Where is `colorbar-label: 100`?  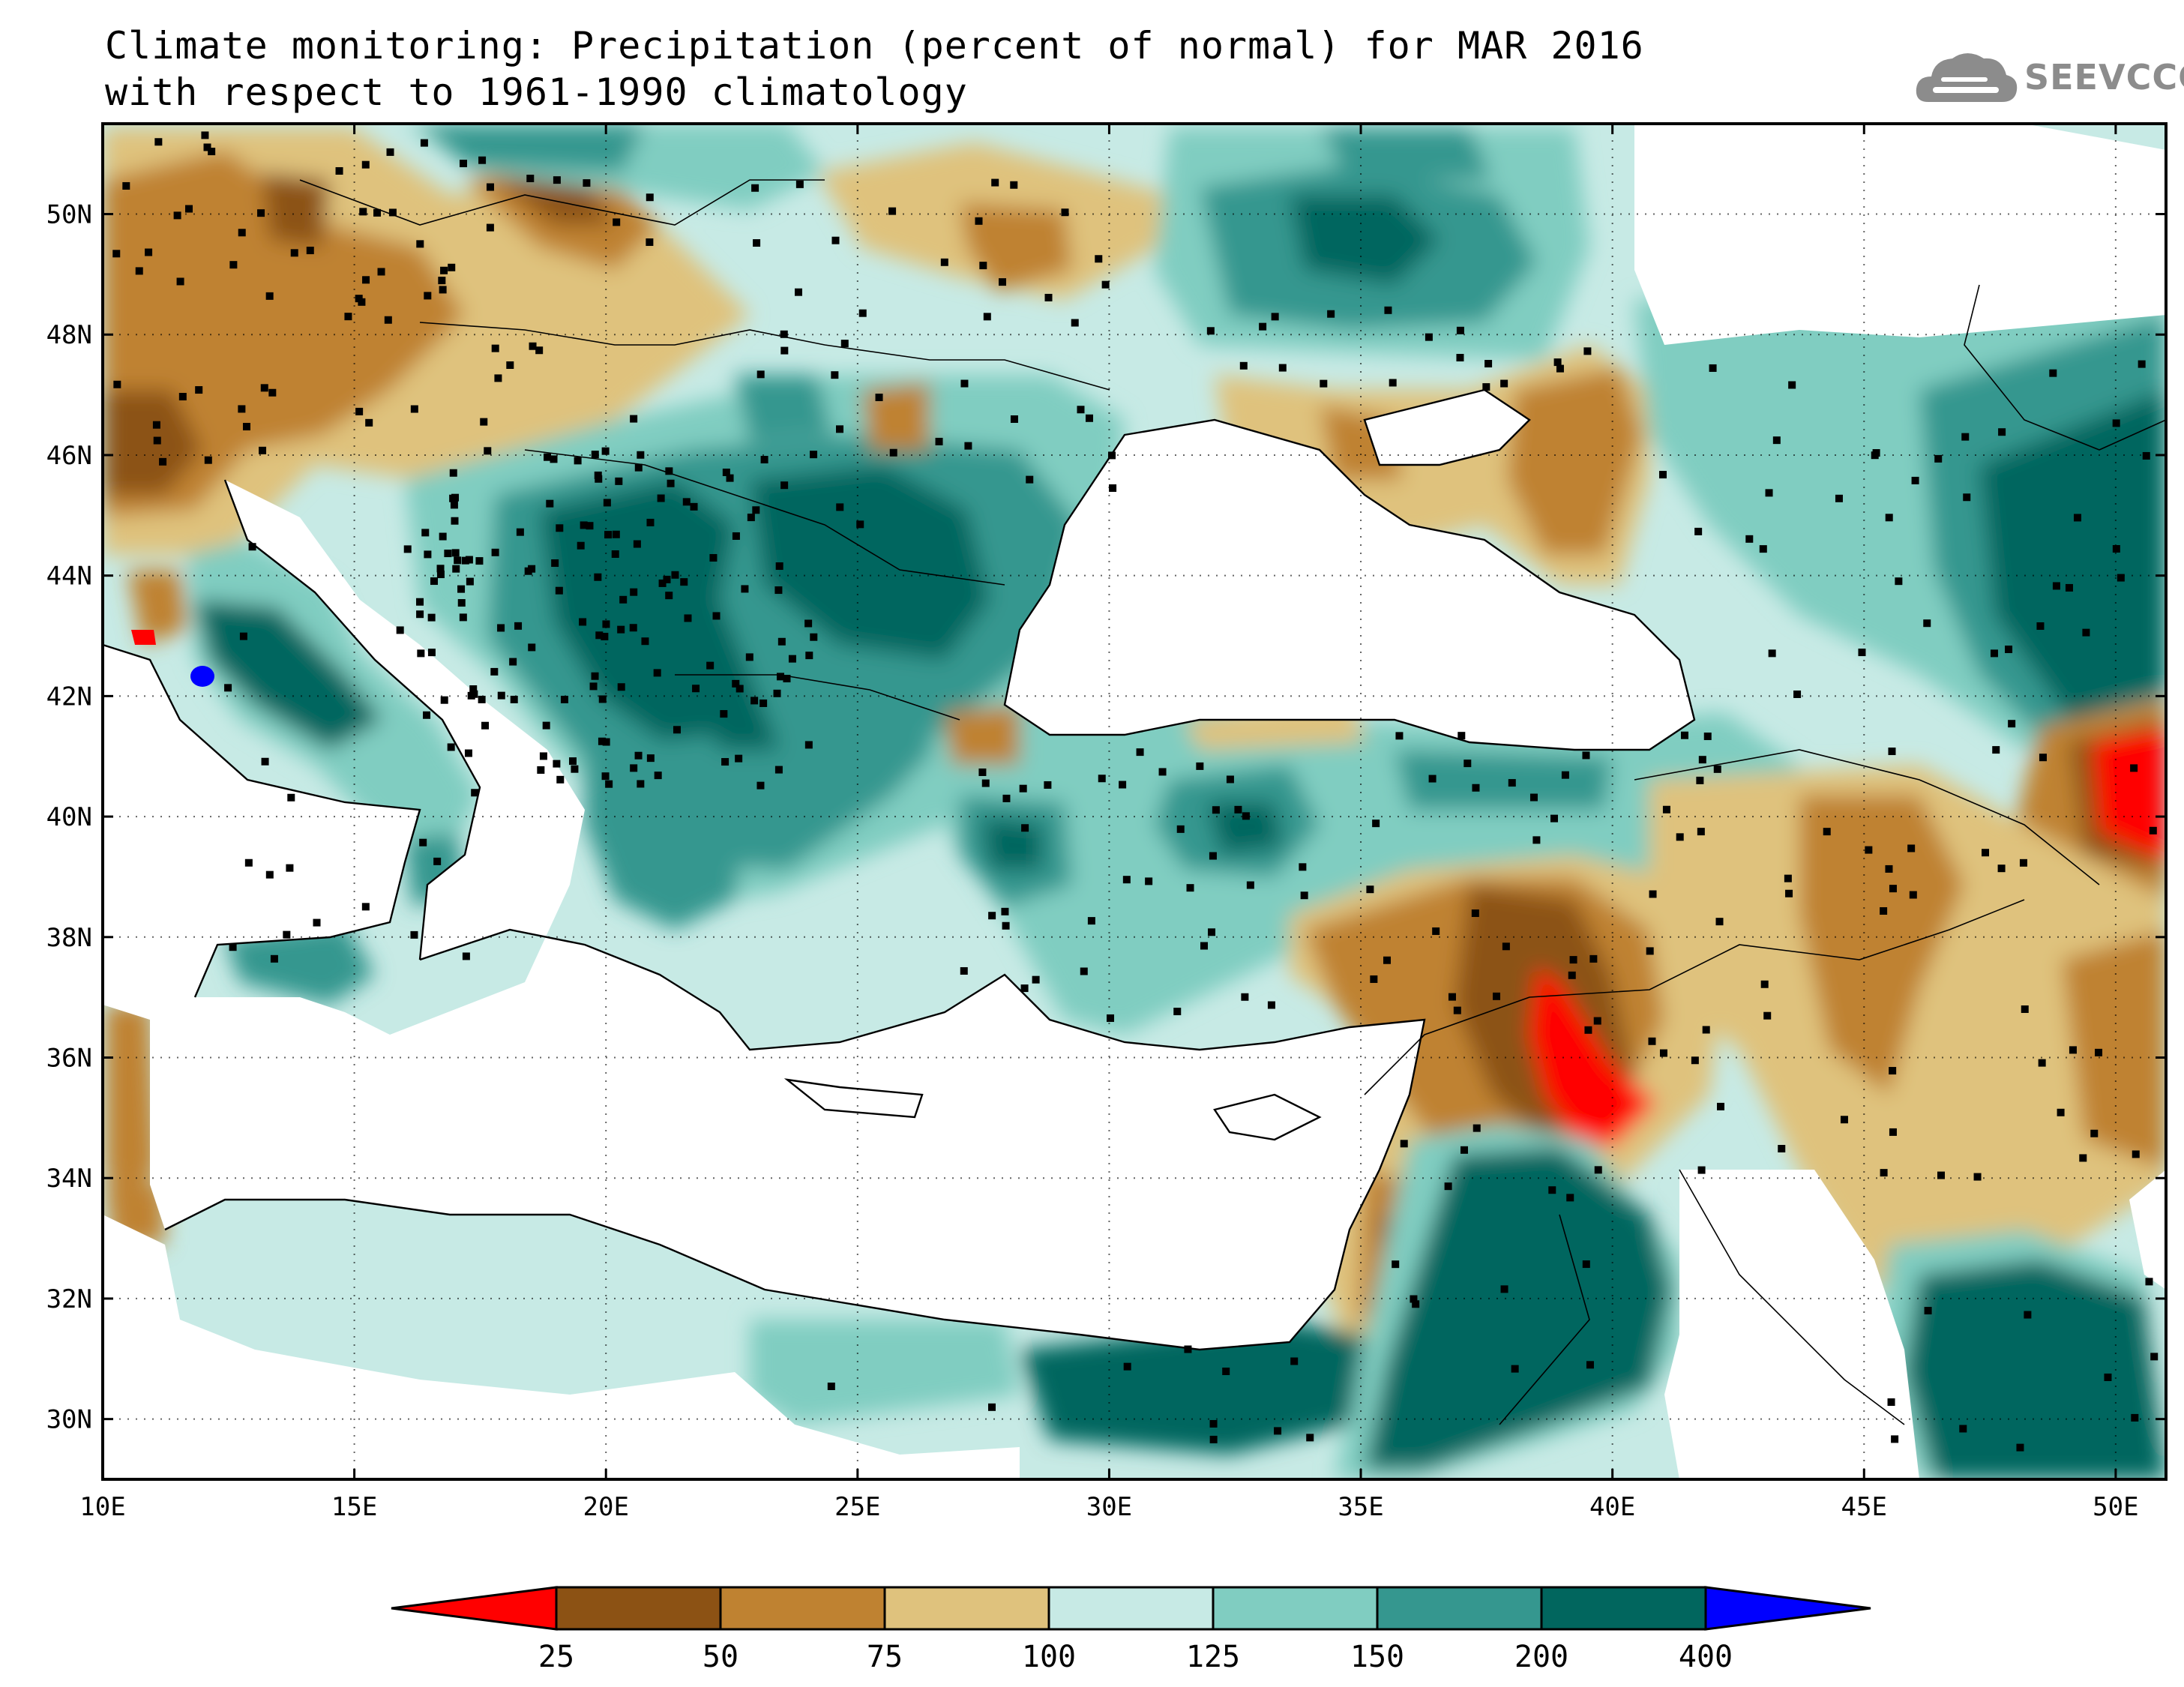
colorbar-label: 100 is located at coordinates (1049, 1657).